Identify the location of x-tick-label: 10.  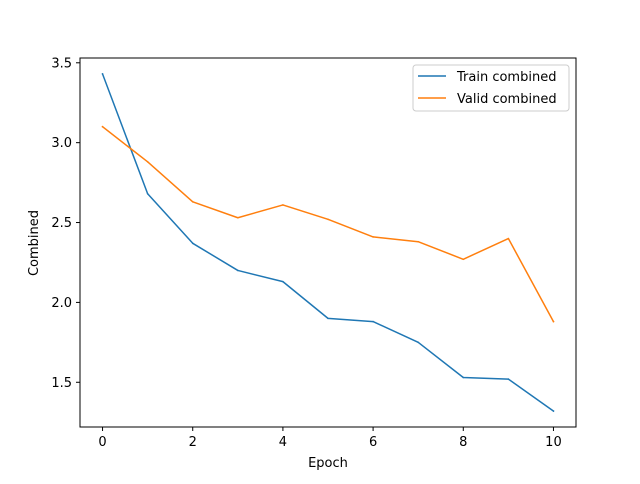
(553, 442).